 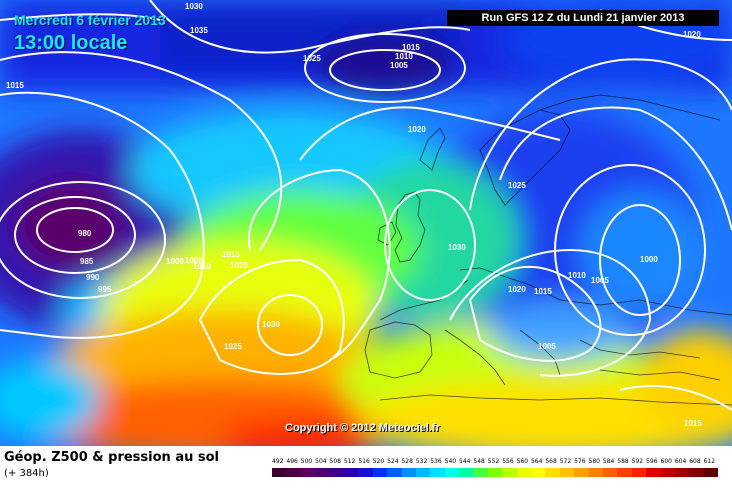 What do you see at coordinates (199, 30) in the screenshot?
I see `isobar-label: 1035` at bounding box center [199, 30].